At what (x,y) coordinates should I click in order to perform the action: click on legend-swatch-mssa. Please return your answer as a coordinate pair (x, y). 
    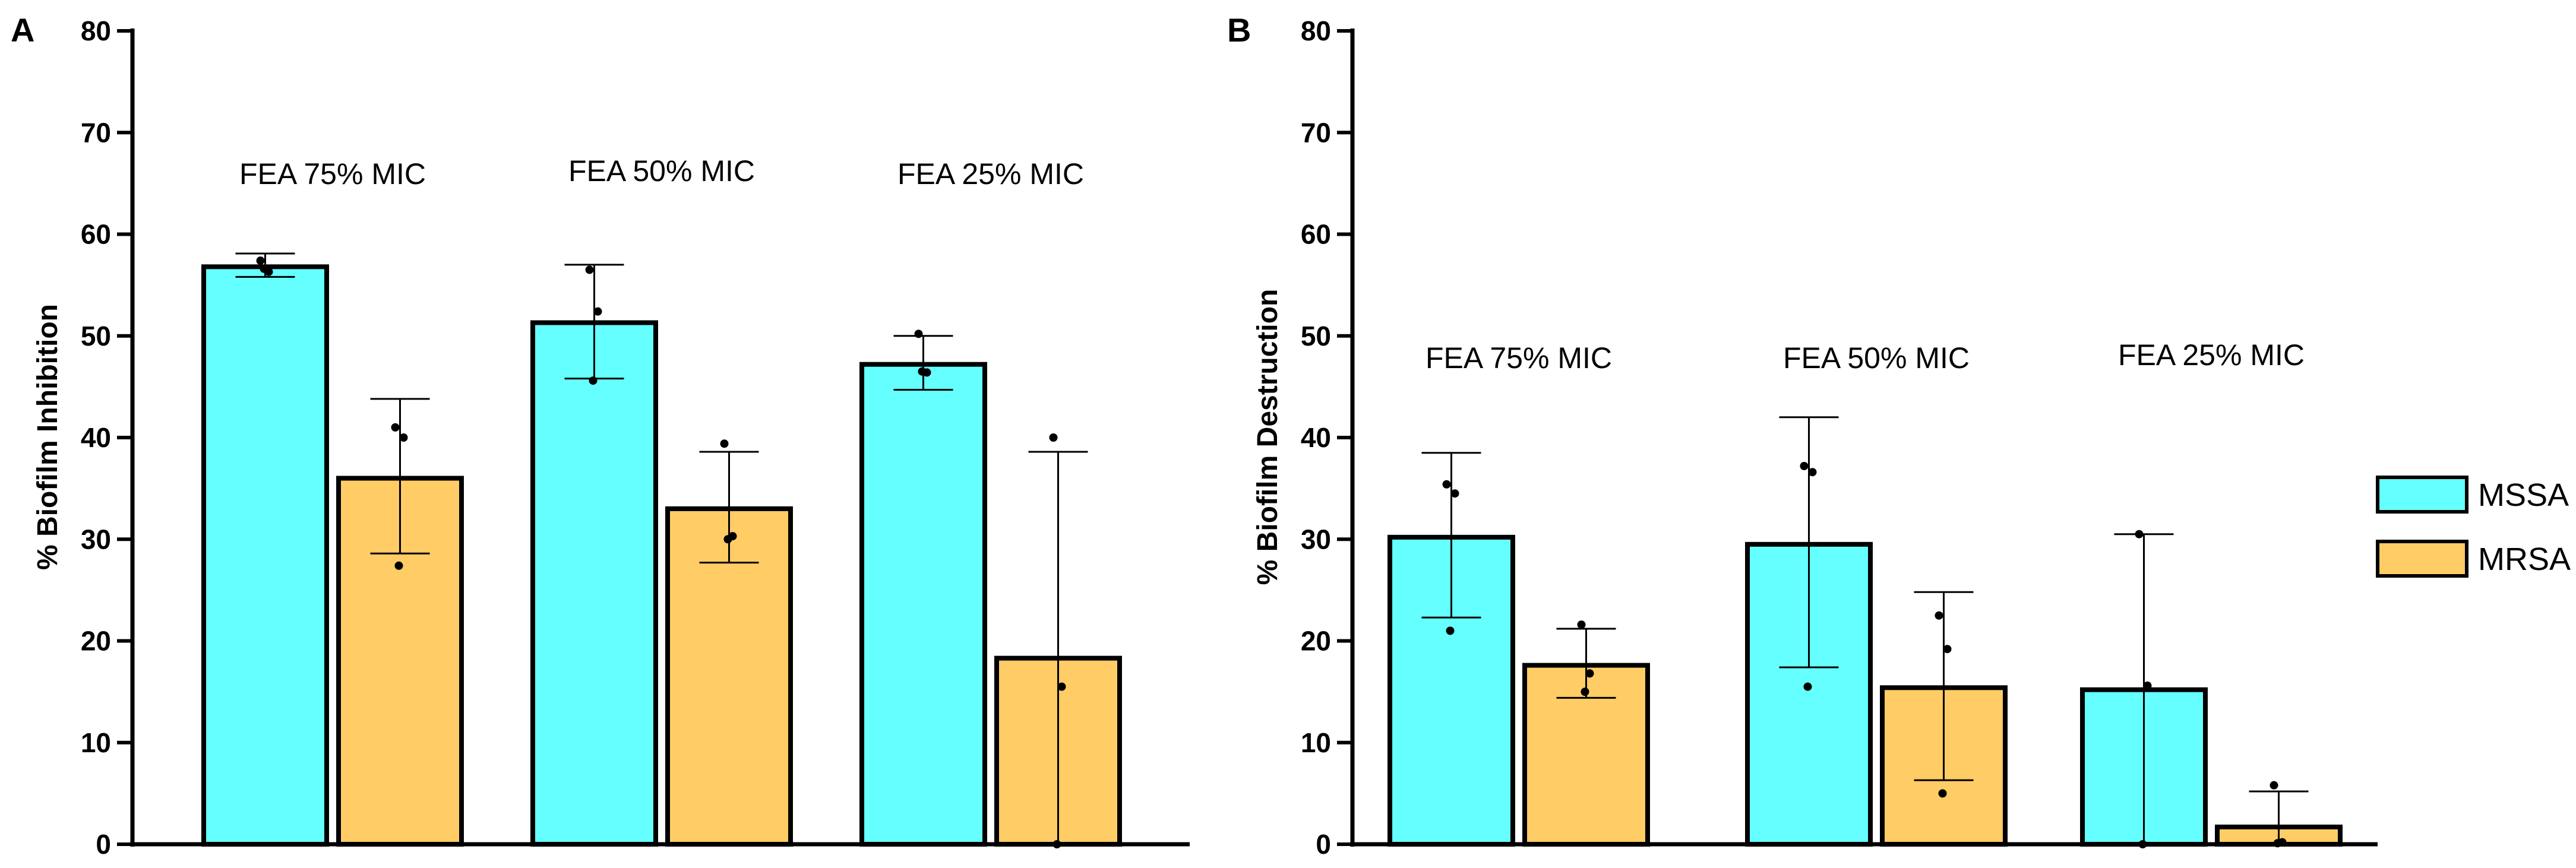
    Looking at the image, I should click on (2422, 495).